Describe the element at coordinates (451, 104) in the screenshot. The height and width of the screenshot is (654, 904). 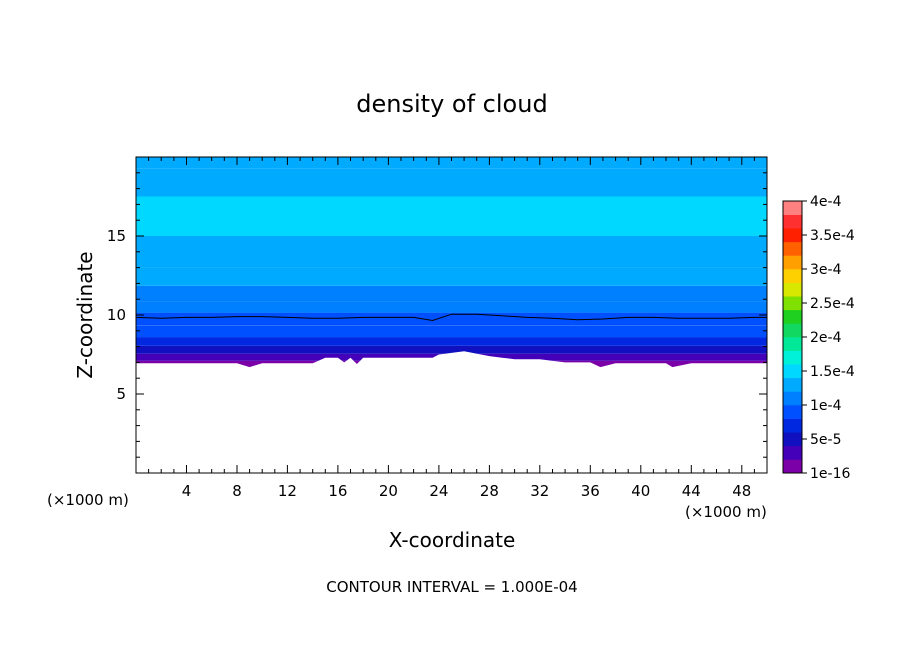
I see `chart-title: density of cloud` at that location.